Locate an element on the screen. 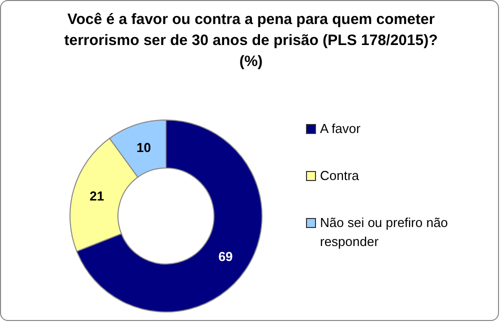 This screenshot has width=501, height=323. chart-title: Você é a favor ou contra a pena para quem cometer terrorismo ser de 30 anos de prisão (PLS 178/2015)? (%) is located at coordinates (251, 41).